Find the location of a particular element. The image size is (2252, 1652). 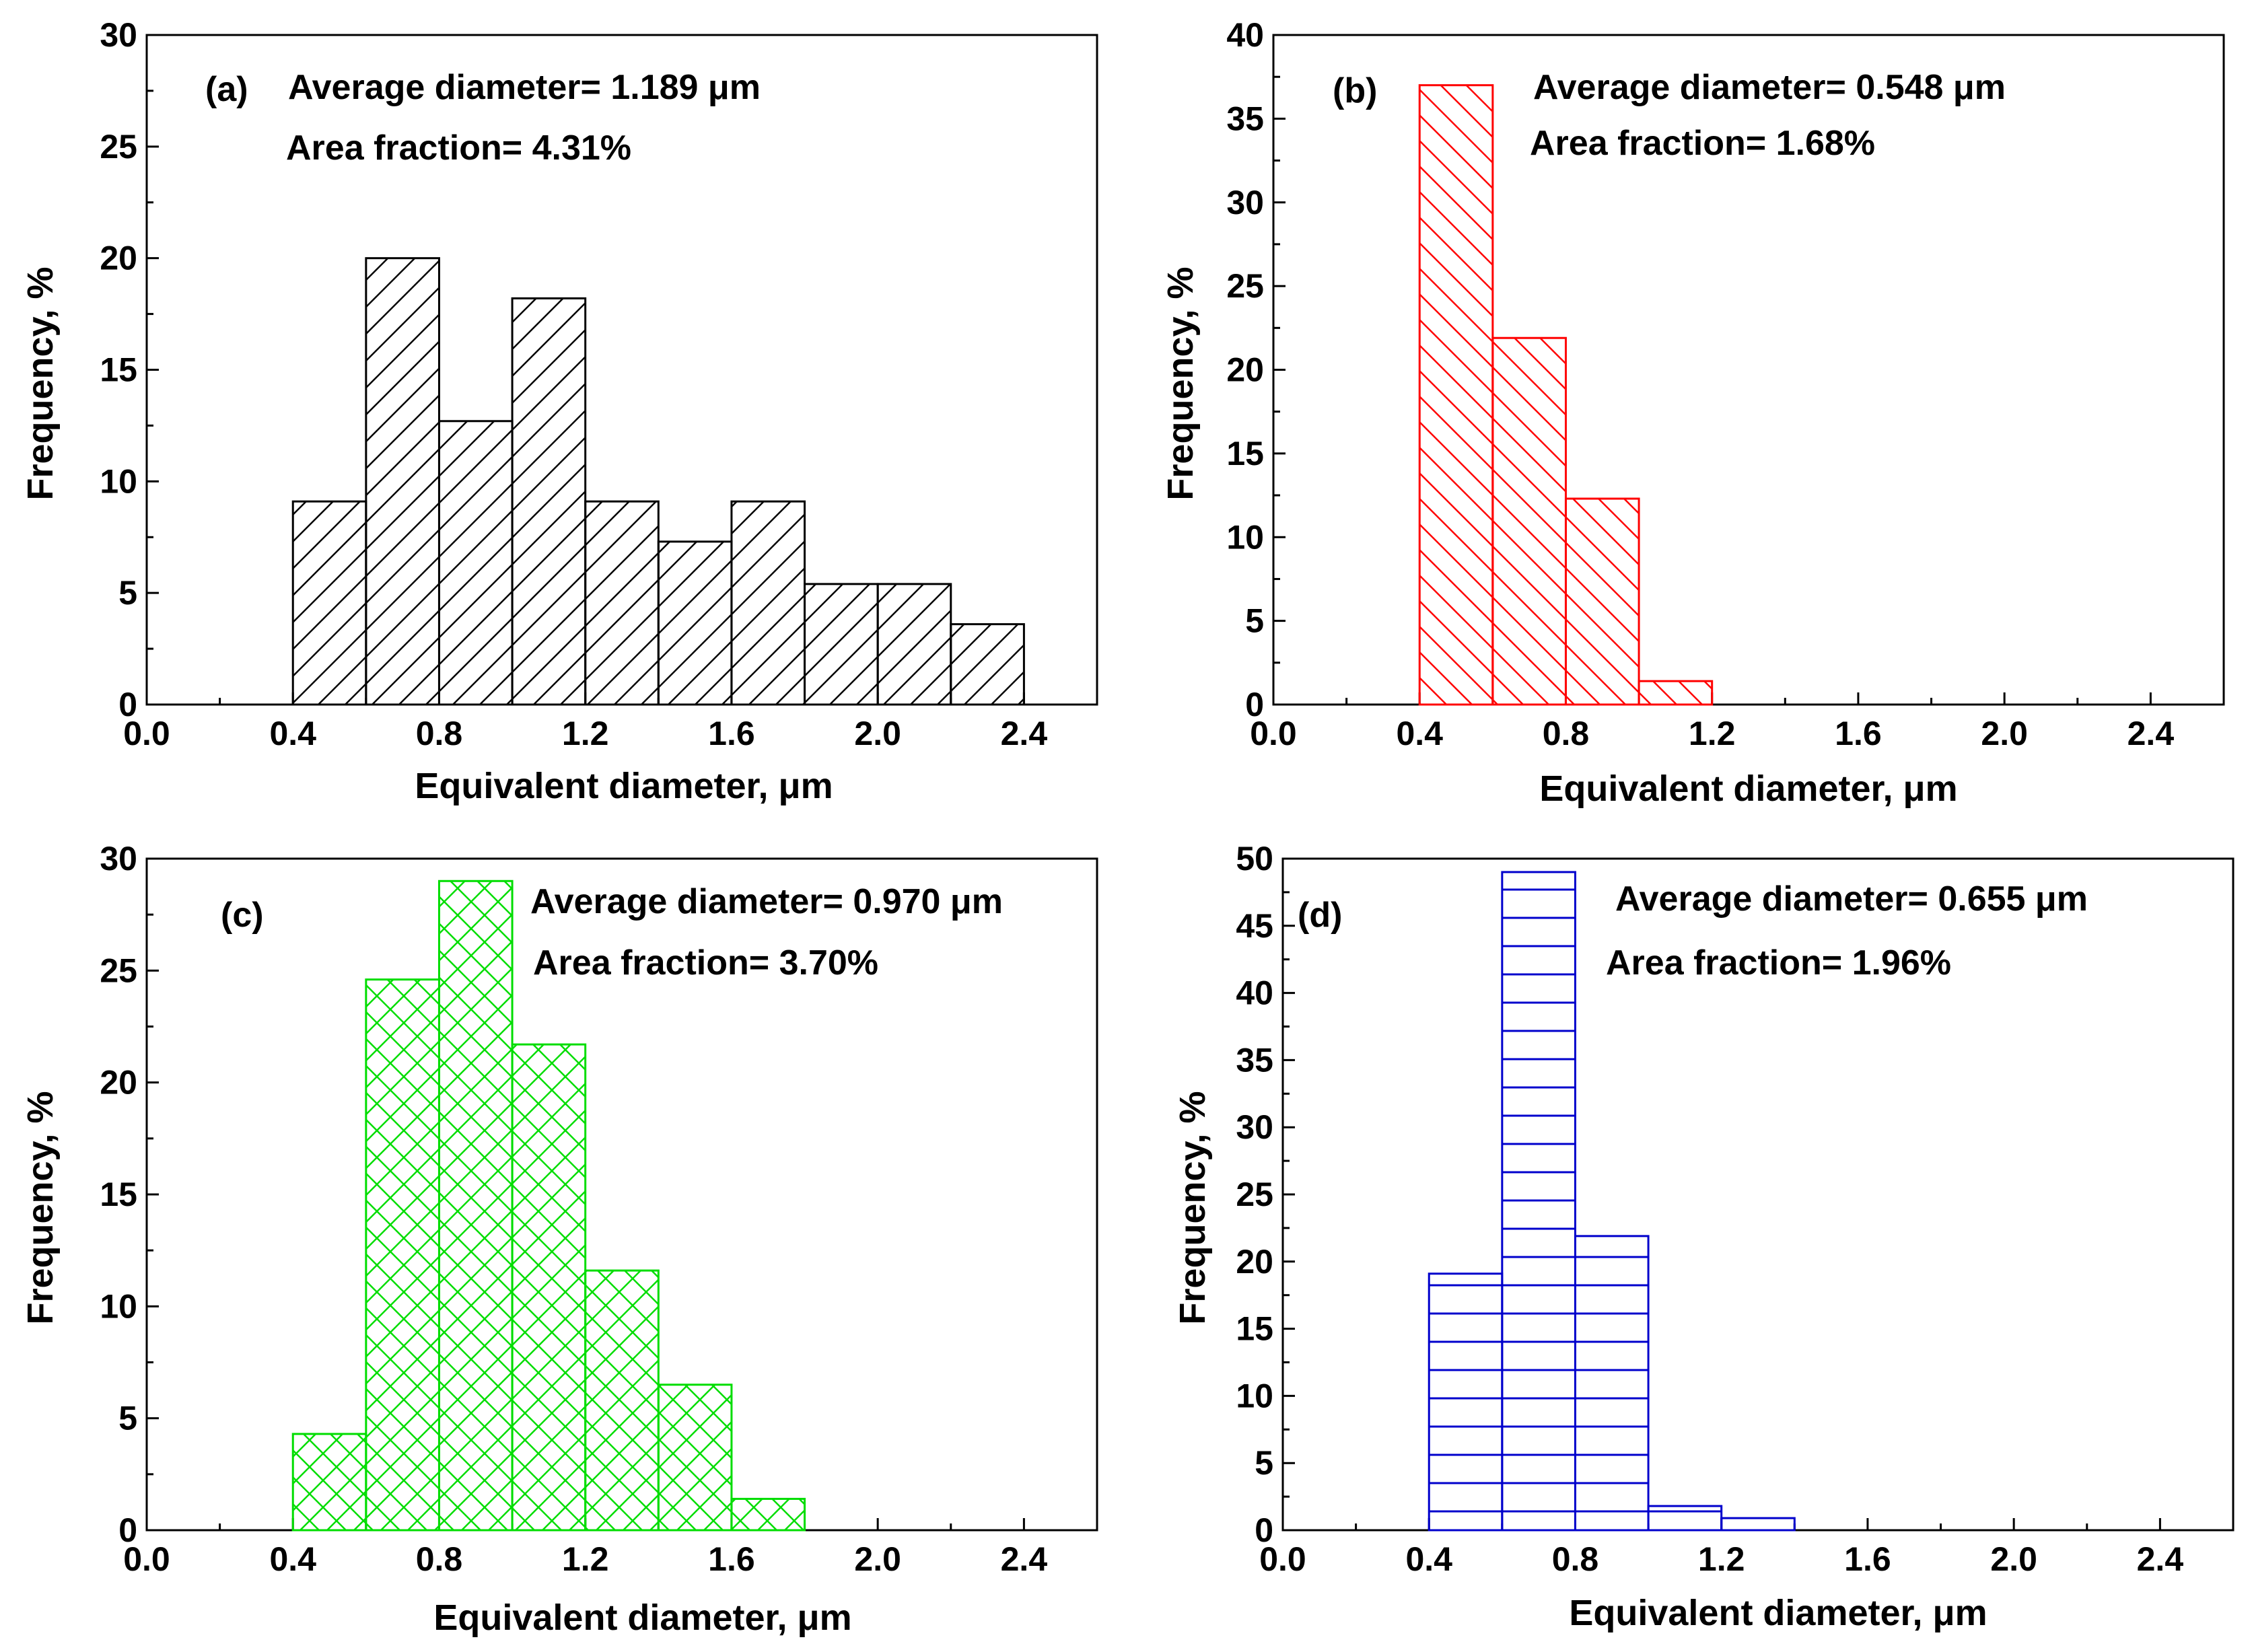

annotation-area-fraction: Area fraction= 1.96% is located at coordinates (1779, 962).